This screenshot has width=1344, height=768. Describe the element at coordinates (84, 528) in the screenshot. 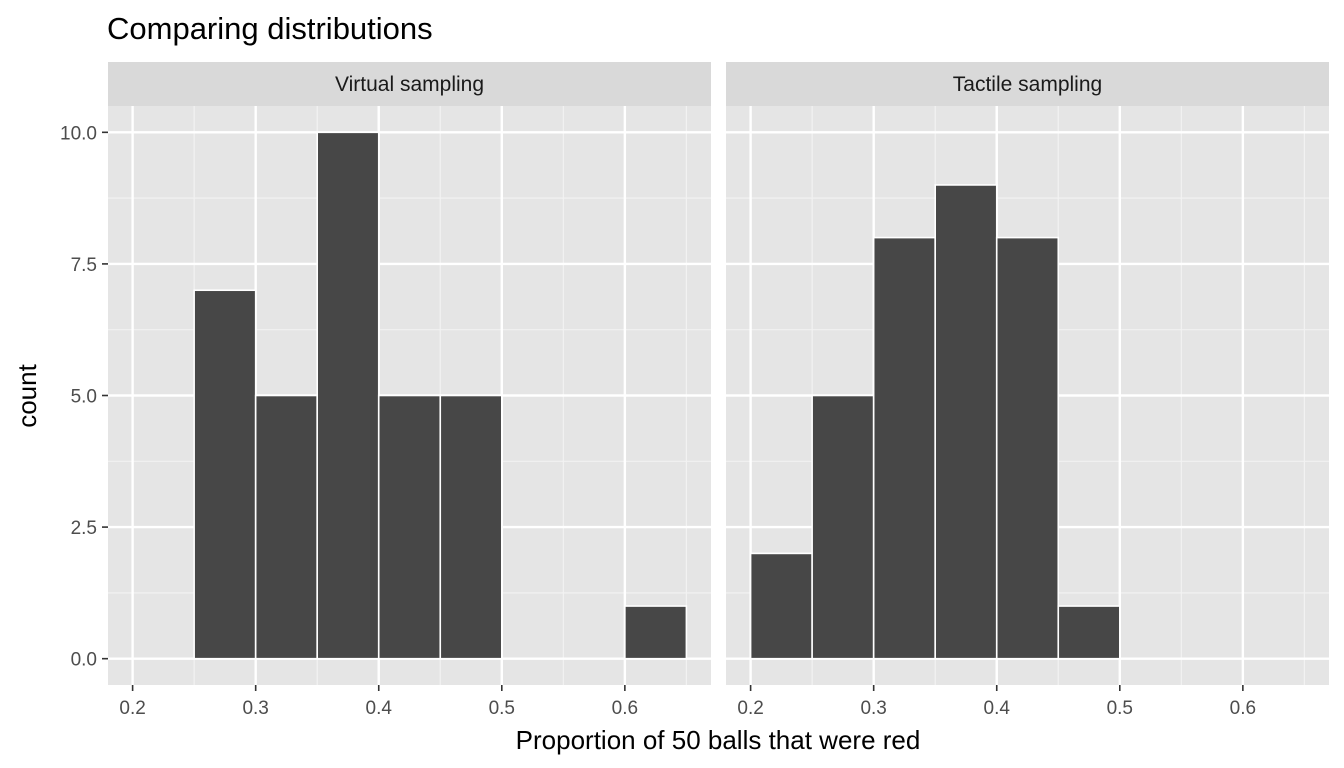

I see `y-tick-label: 2.5` at that location.